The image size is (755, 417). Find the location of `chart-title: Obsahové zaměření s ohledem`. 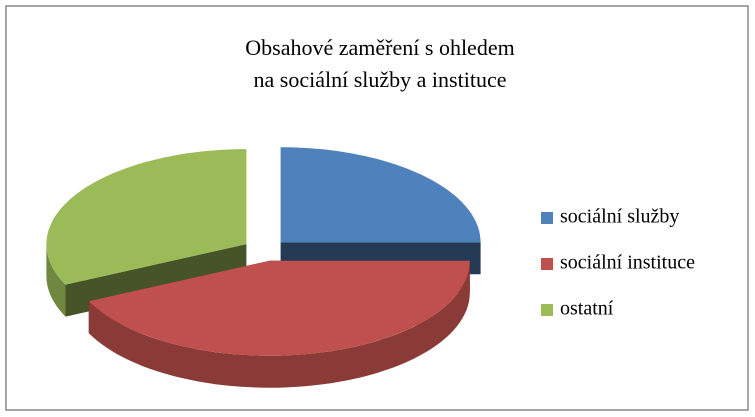

chart-title: Obsahové zaměření s ohledem is located at coordinates (379, 47).